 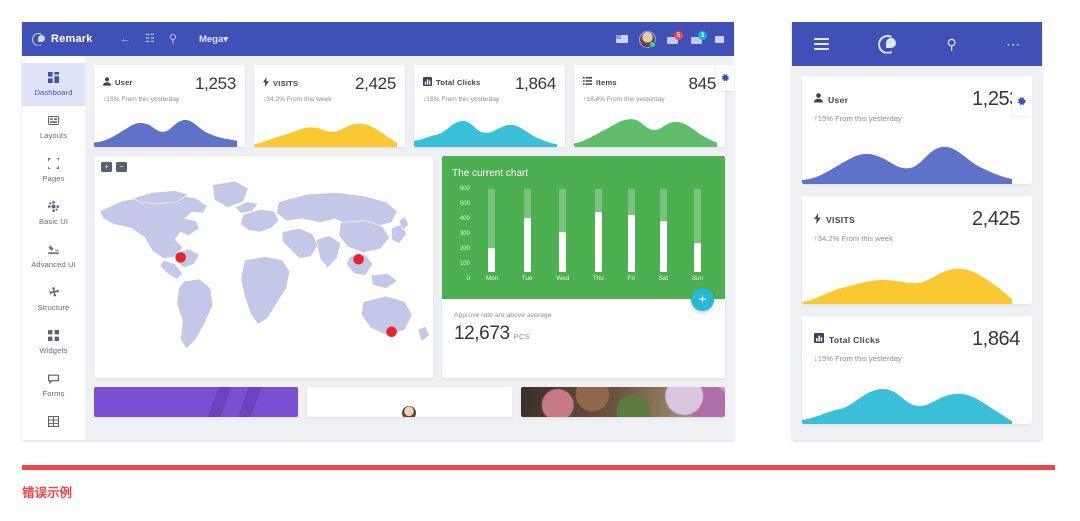 I want to click on add-button: +, so click(x=702, y=299).